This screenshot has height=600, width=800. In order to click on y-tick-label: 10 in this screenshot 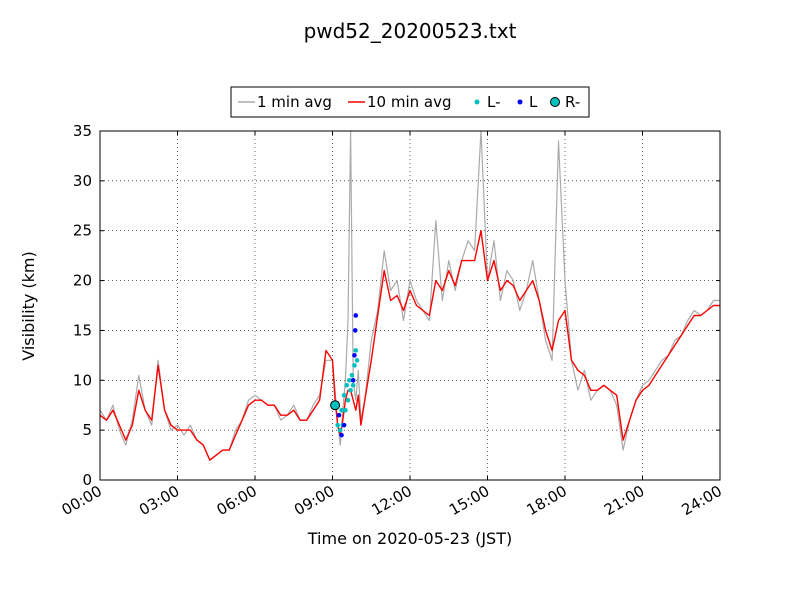, I will do `click(82, 380)`.